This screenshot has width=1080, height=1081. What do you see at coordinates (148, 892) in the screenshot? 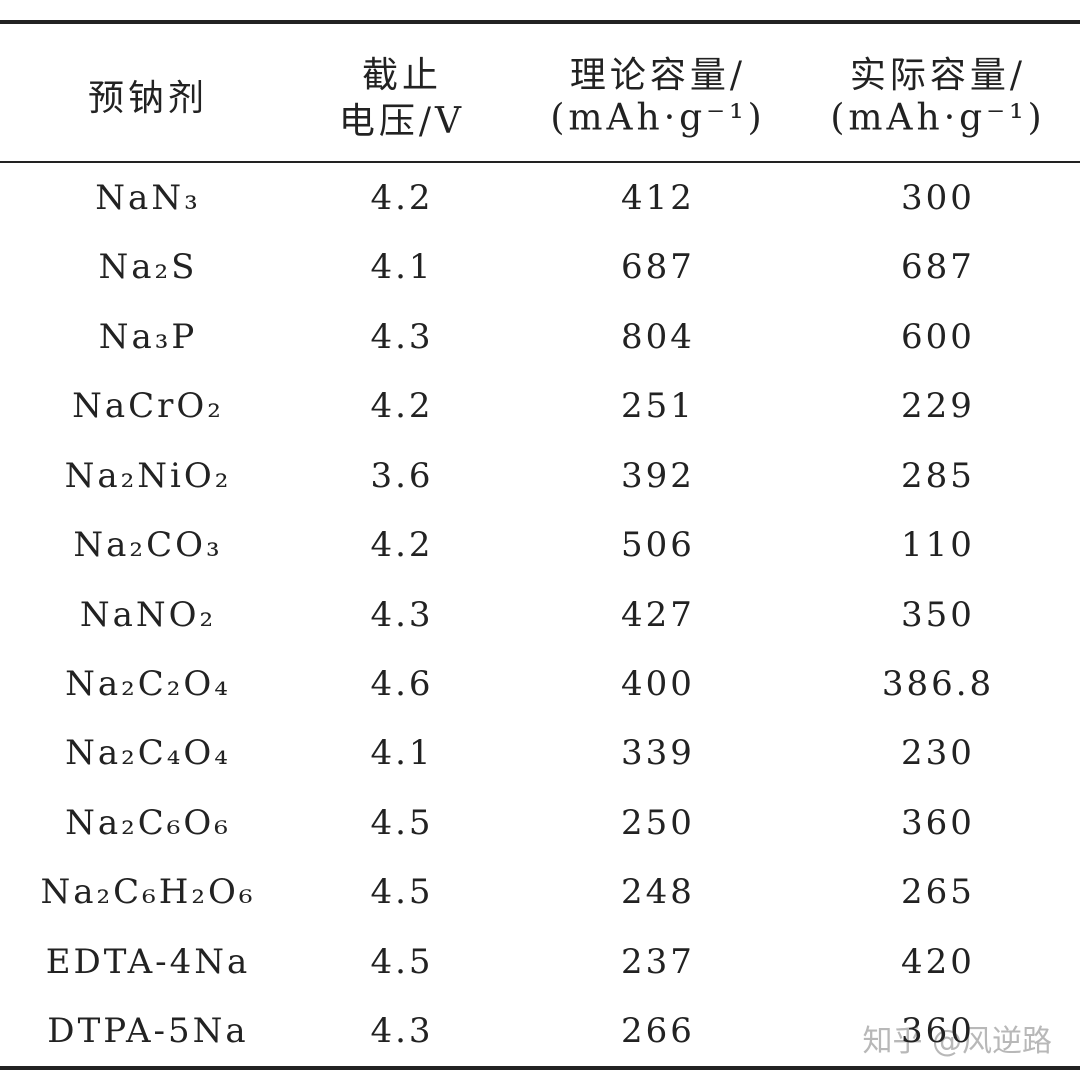
I see `table-cell: Na₂C₆H₂O₆` at bounding box center [148, 892].